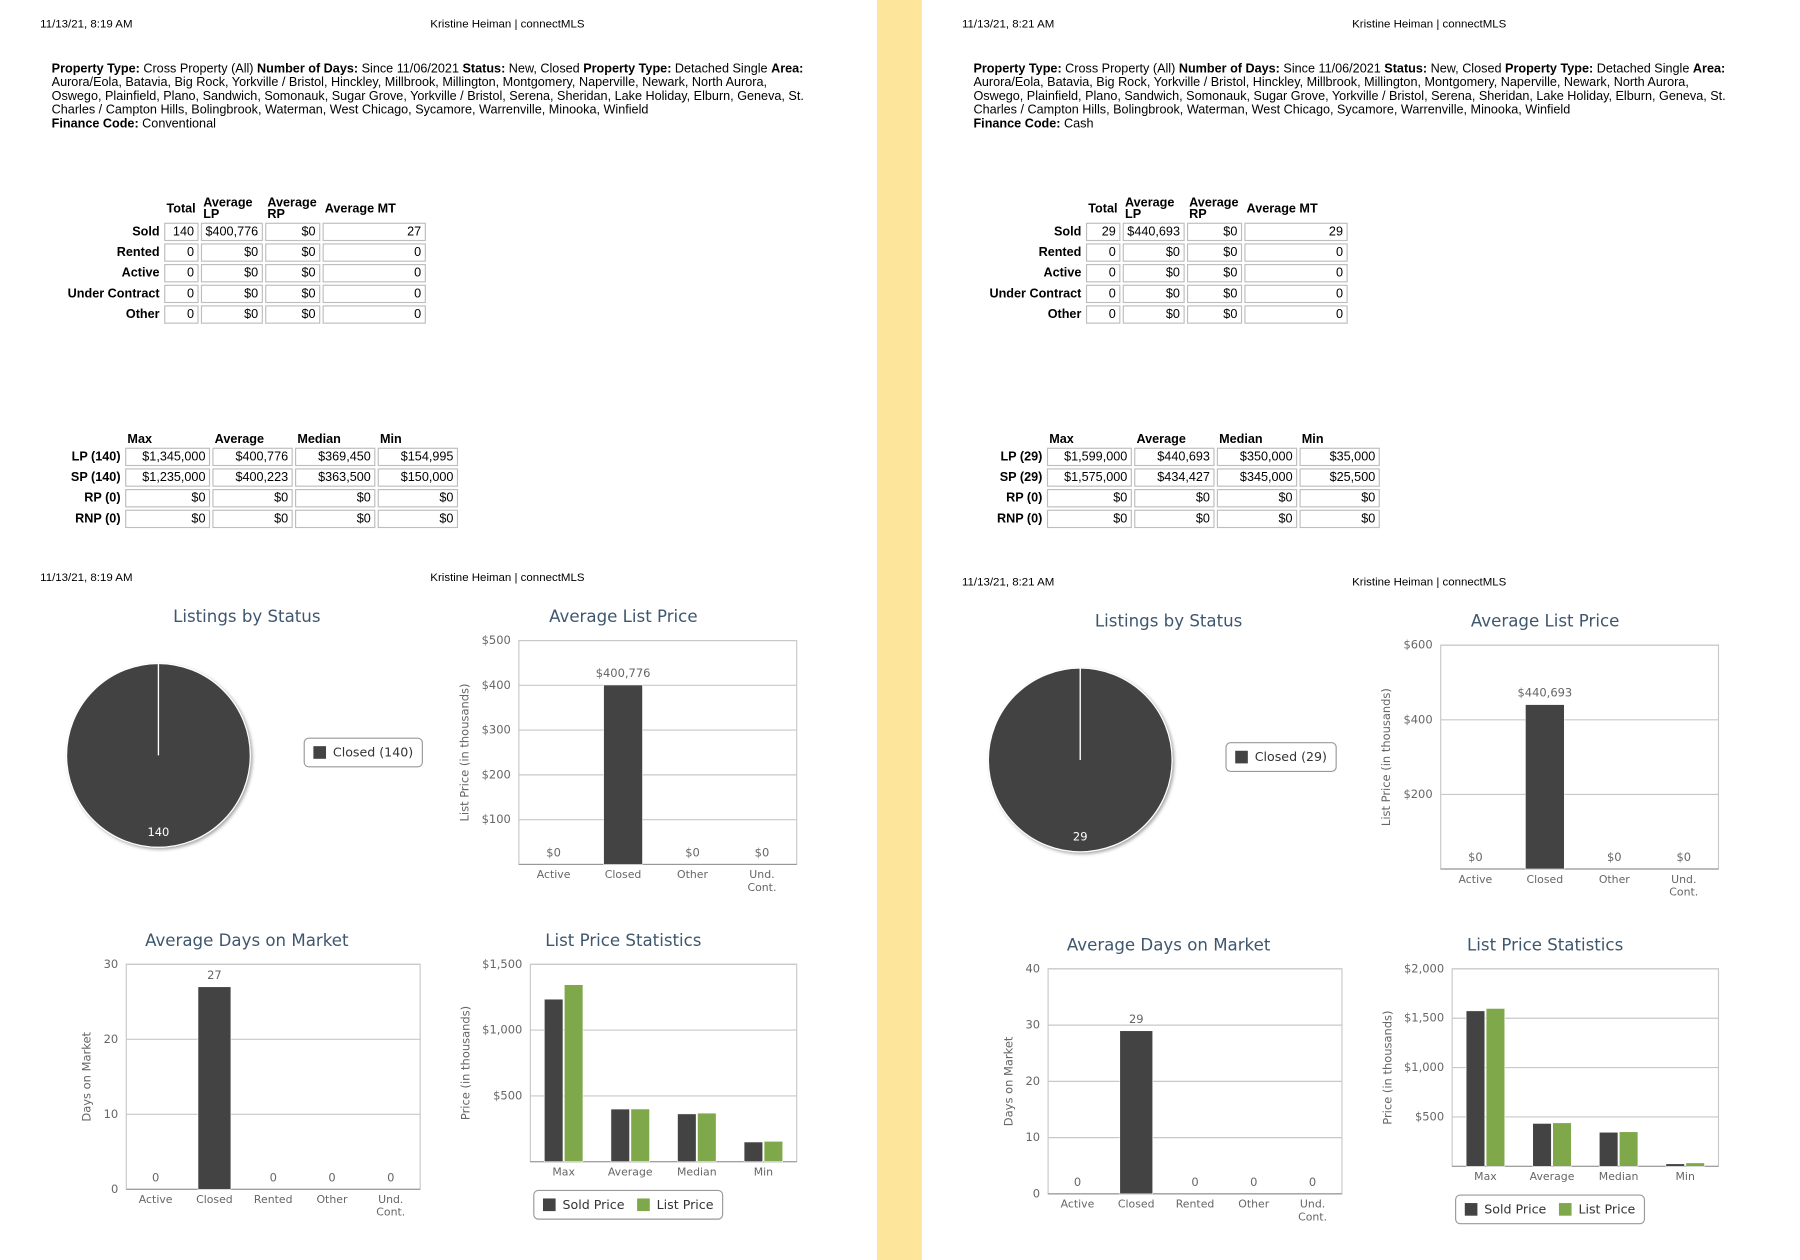  I want to click on legend-swatch, so click(320, 752).